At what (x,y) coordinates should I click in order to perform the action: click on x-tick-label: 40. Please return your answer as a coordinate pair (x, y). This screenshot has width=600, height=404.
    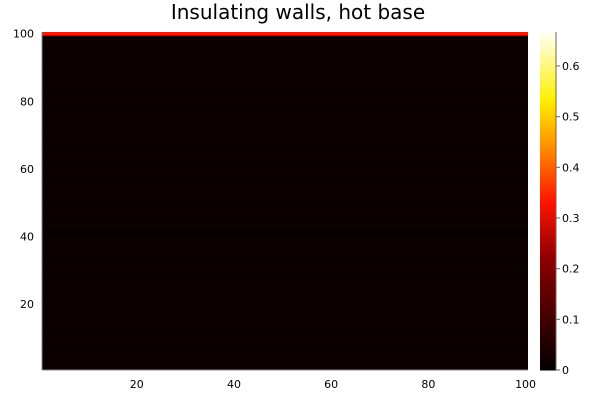
    Looking at the image, I should click on (234, 384).